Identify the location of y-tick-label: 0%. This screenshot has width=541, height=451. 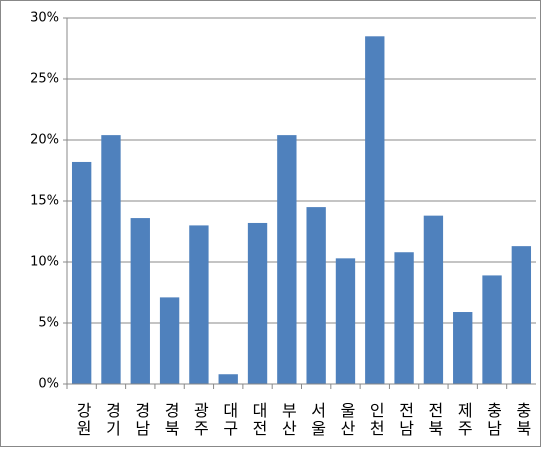
(48, 384).